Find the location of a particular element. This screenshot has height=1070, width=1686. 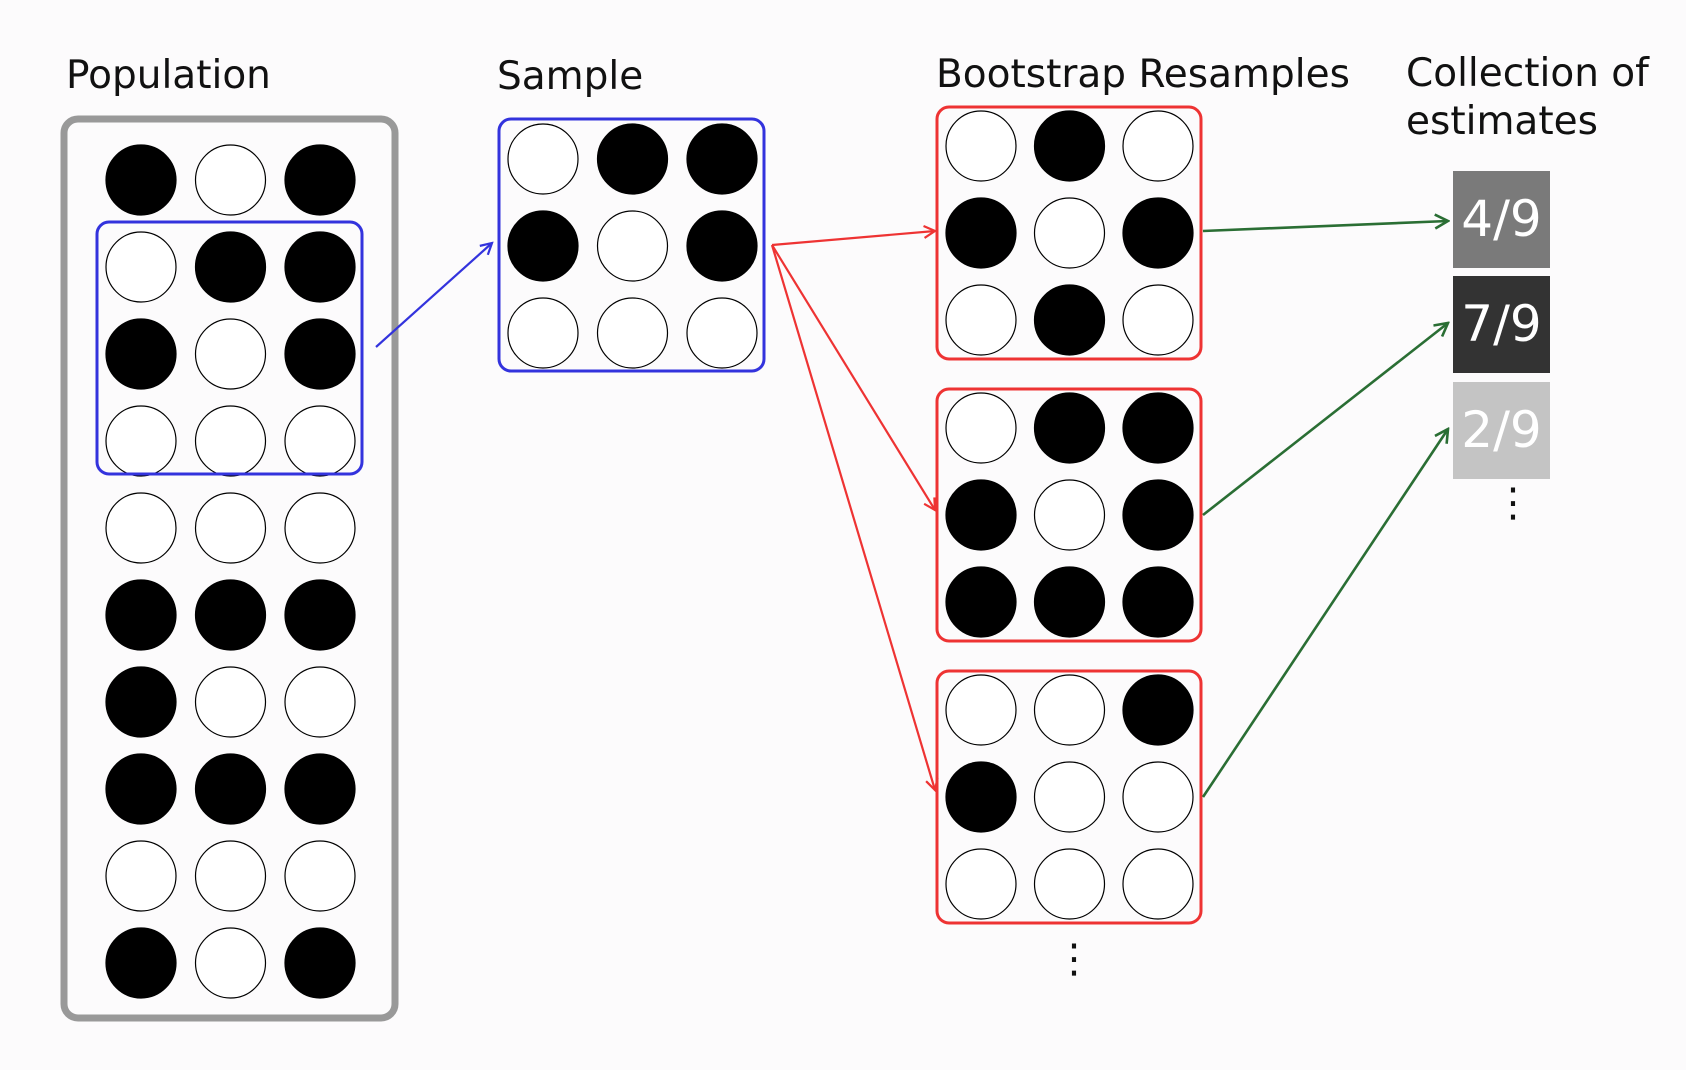

resample-2-ball-r2-c1 is located at coordinates (981, 515).